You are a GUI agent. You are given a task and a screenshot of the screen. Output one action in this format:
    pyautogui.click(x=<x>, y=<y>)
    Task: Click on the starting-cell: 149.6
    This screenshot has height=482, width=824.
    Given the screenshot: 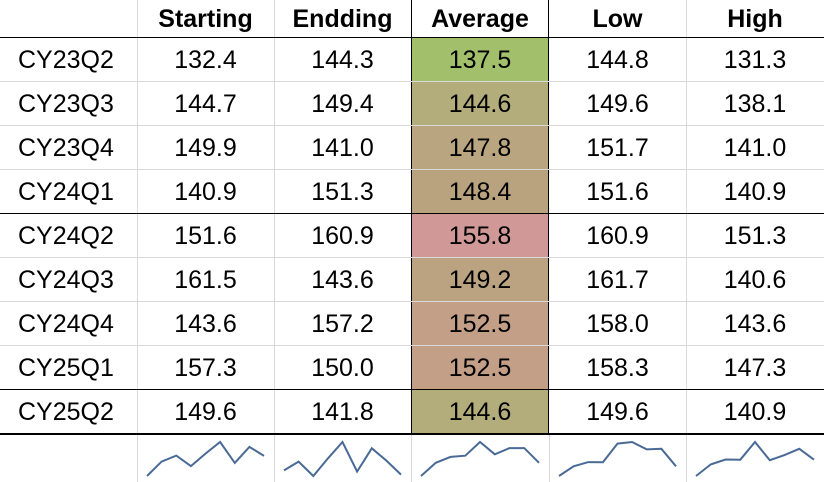 What is the action you would take?
    pyautogui.click(x=205, y=411)
    